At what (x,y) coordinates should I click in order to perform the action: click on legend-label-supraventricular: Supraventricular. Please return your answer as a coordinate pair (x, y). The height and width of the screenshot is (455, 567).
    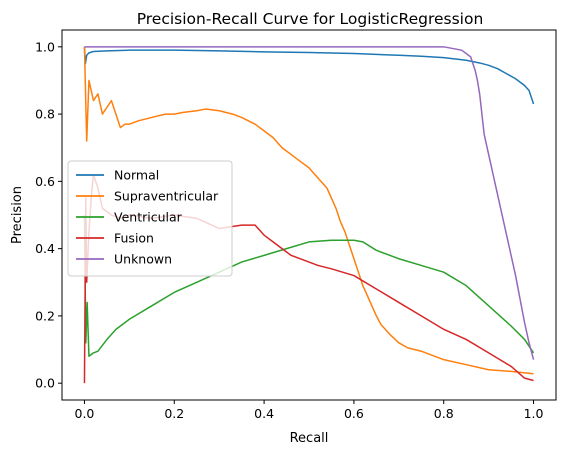
    Looking at the image, I should click on (166, 196).